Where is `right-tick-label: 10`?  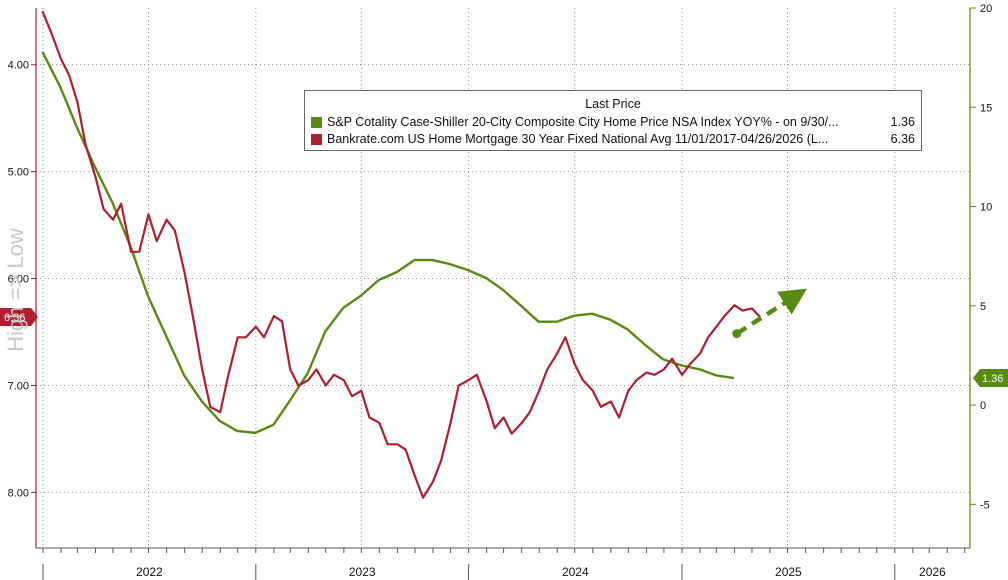 right-tick-label: 10 is located at coordinates (986, 208).